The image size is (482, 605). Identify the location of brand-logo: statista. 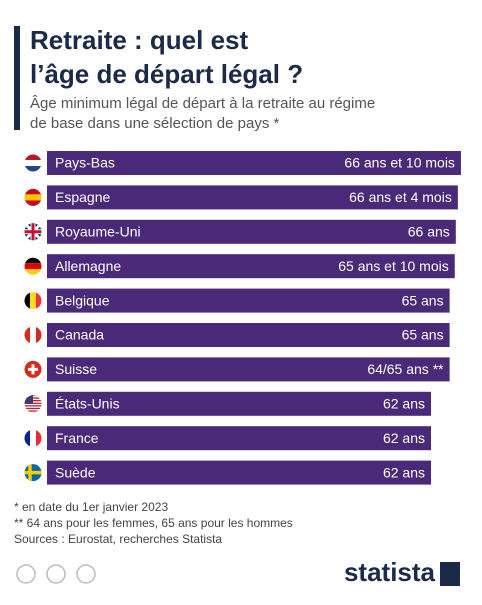
(390, 572).